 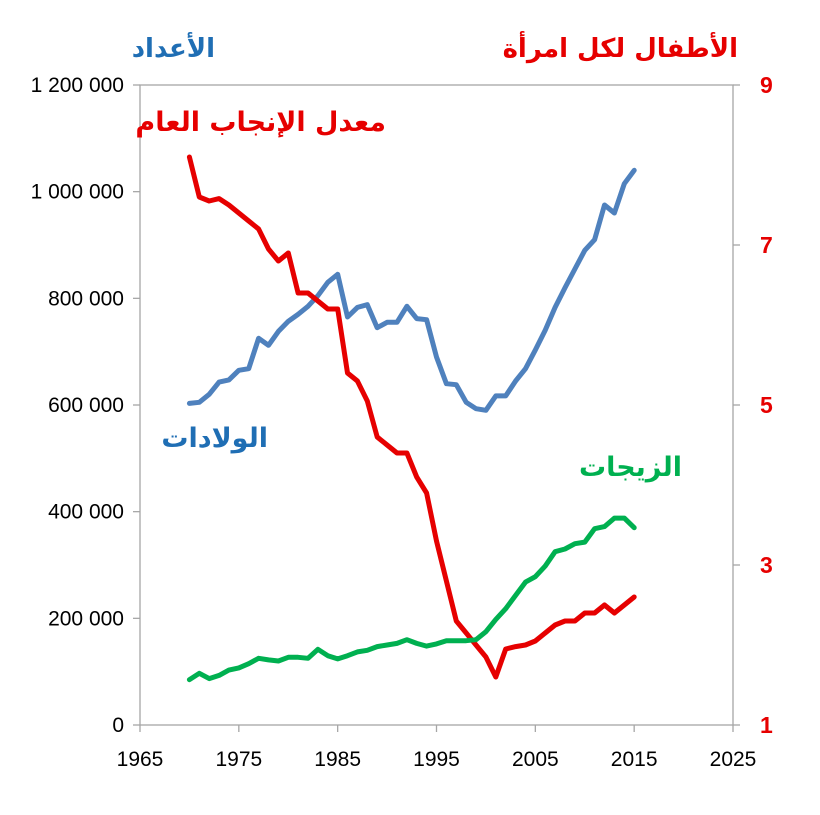 What do you see at coordinates (238, 759) in the screenshot?
I see `x-tick-label: 1975` at bounding box center [238, 759].